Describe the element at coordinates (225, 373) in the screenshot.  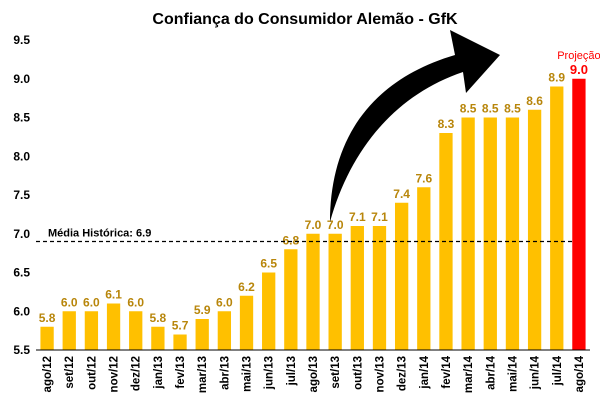
I see `x-tick-label: abr/13` at that location.